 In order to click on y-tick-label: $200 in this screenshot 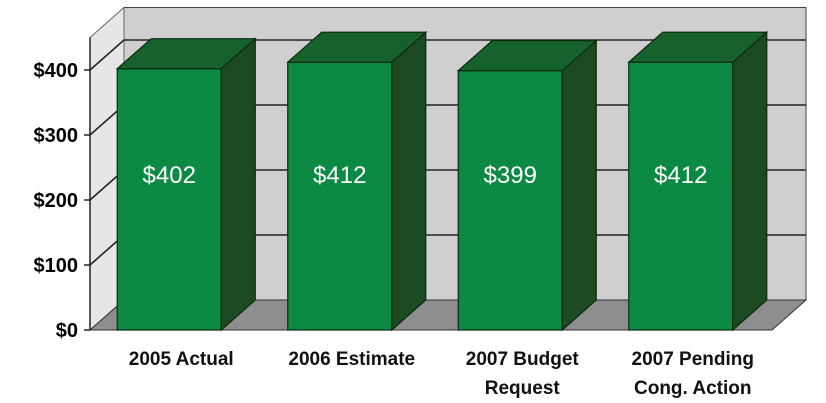, I will do `click(56, 201)`.